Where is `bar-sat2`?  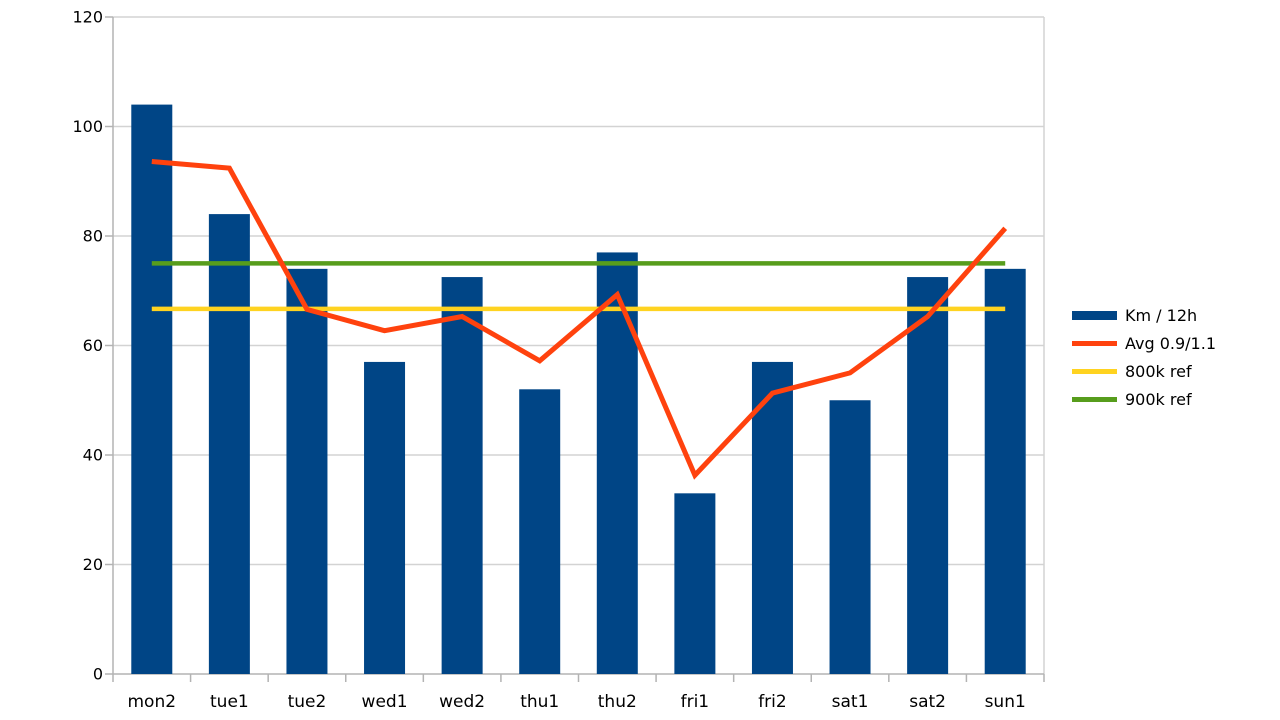 bar-sat2 is located at coordinates (928, 475).